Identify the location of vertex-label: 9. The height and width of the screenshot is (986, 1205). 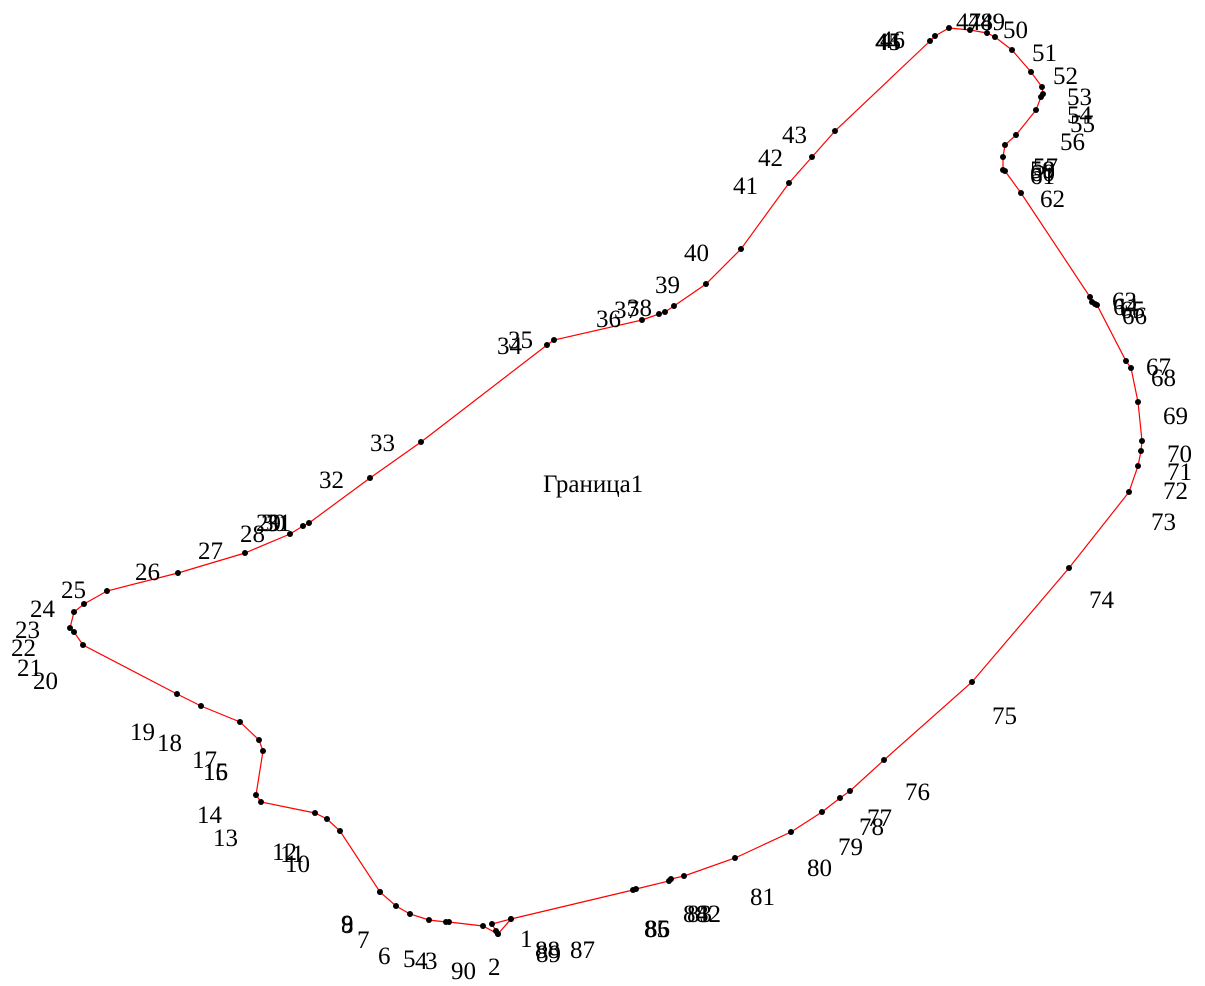
(347, 924).